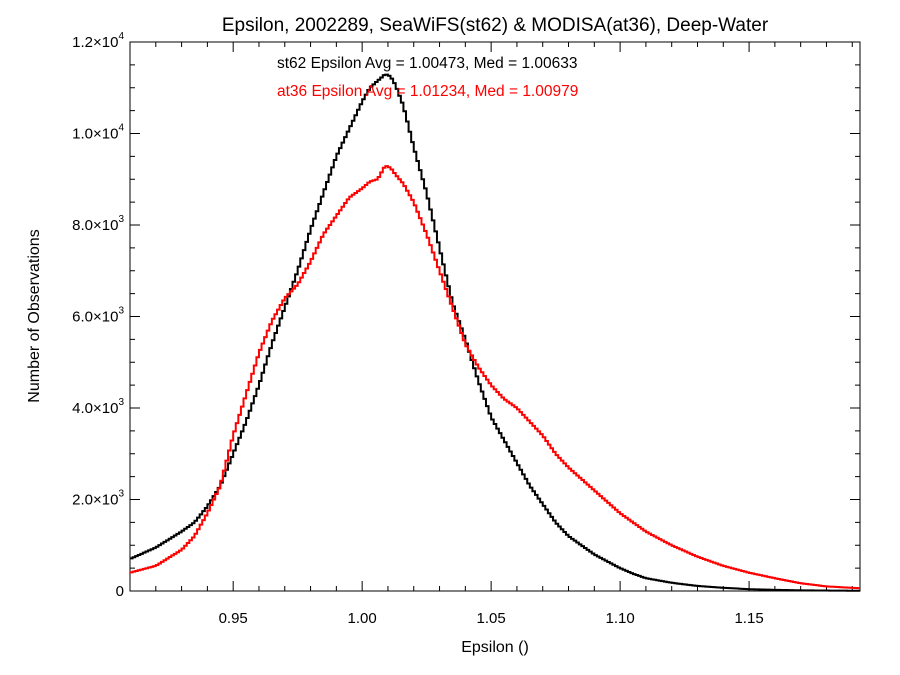  I want to click on y-tick-label: 8.0×10³, so click(98, 224).